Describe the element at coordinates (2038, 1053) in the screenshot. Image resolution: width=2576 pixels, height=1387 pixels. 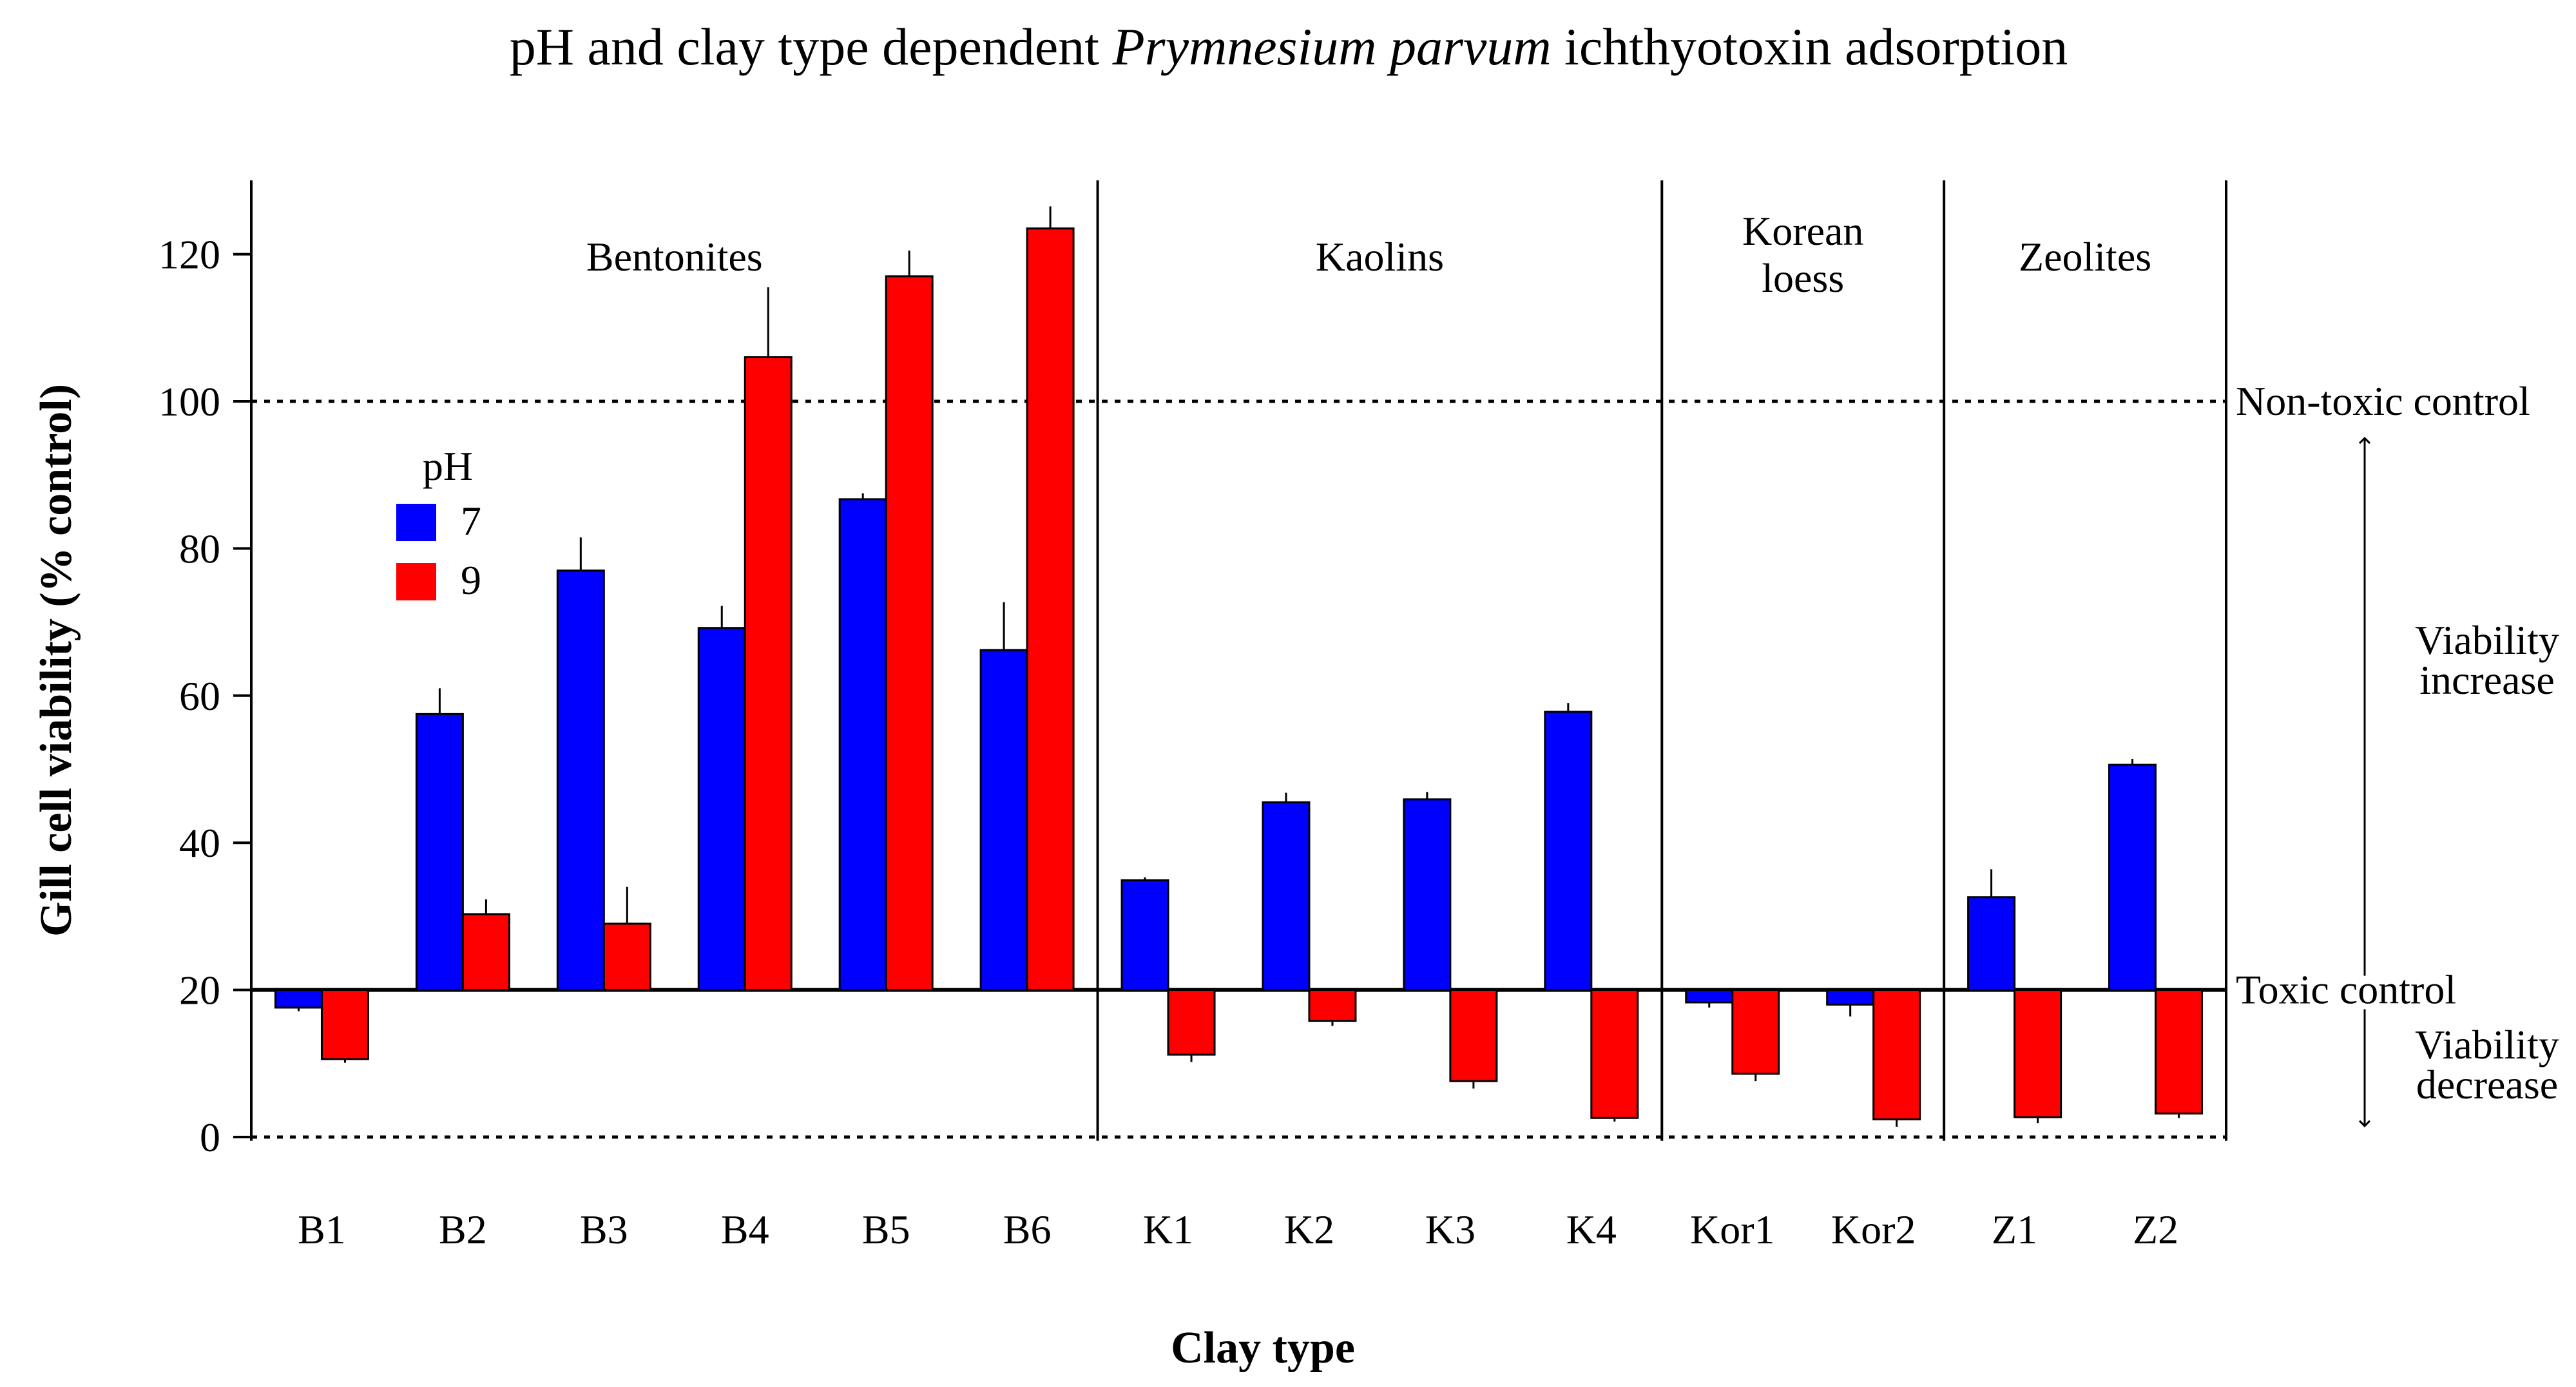
I see `bar-Z1-ph9` at that location.